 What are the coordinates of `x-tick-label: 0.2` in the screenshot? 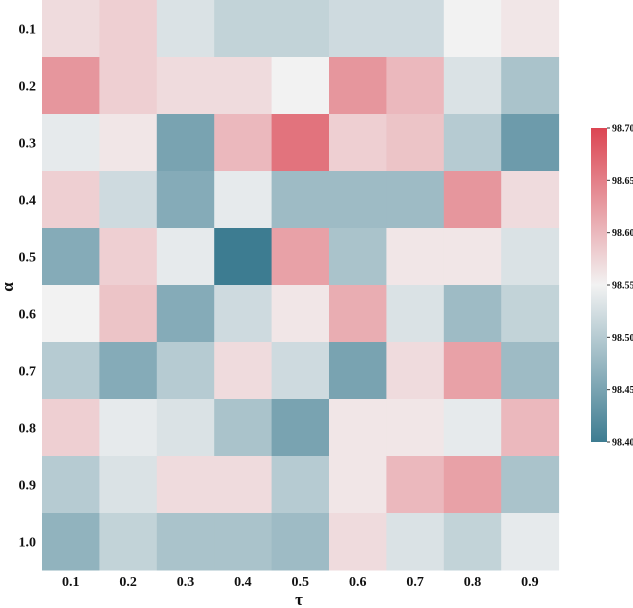 It's located at (128, 582).